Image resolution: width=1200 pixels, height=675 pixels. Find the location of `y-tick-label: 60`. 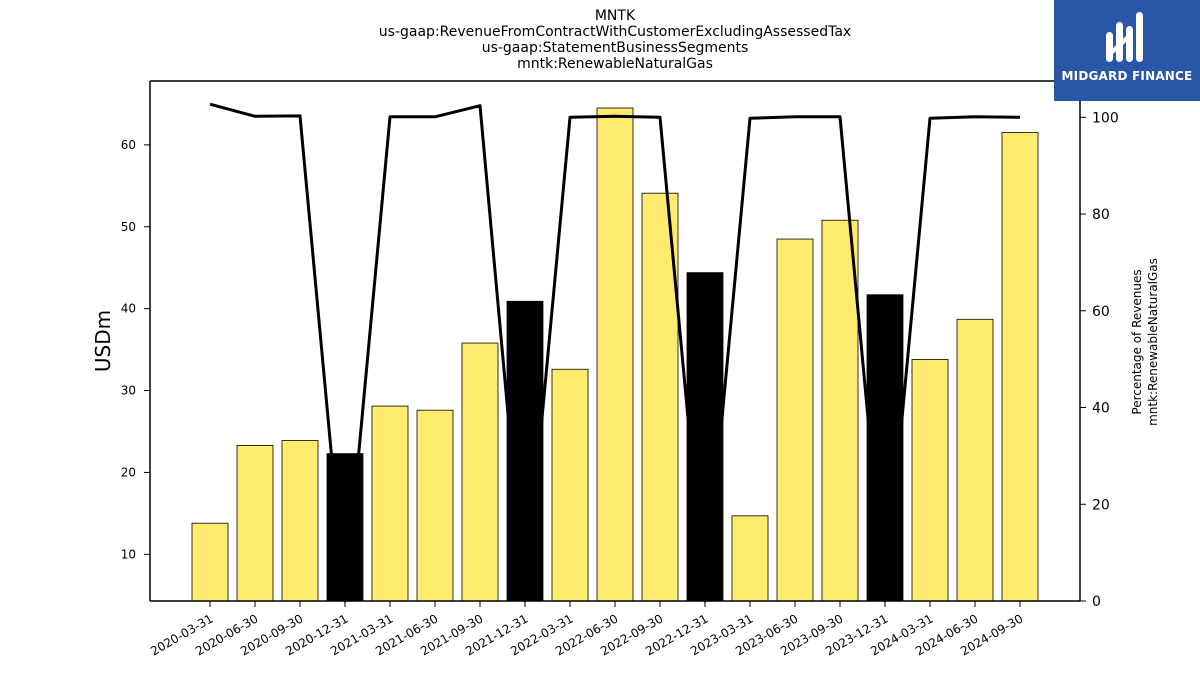

y-tick-label: 60 is located at coordinates (128, 145).